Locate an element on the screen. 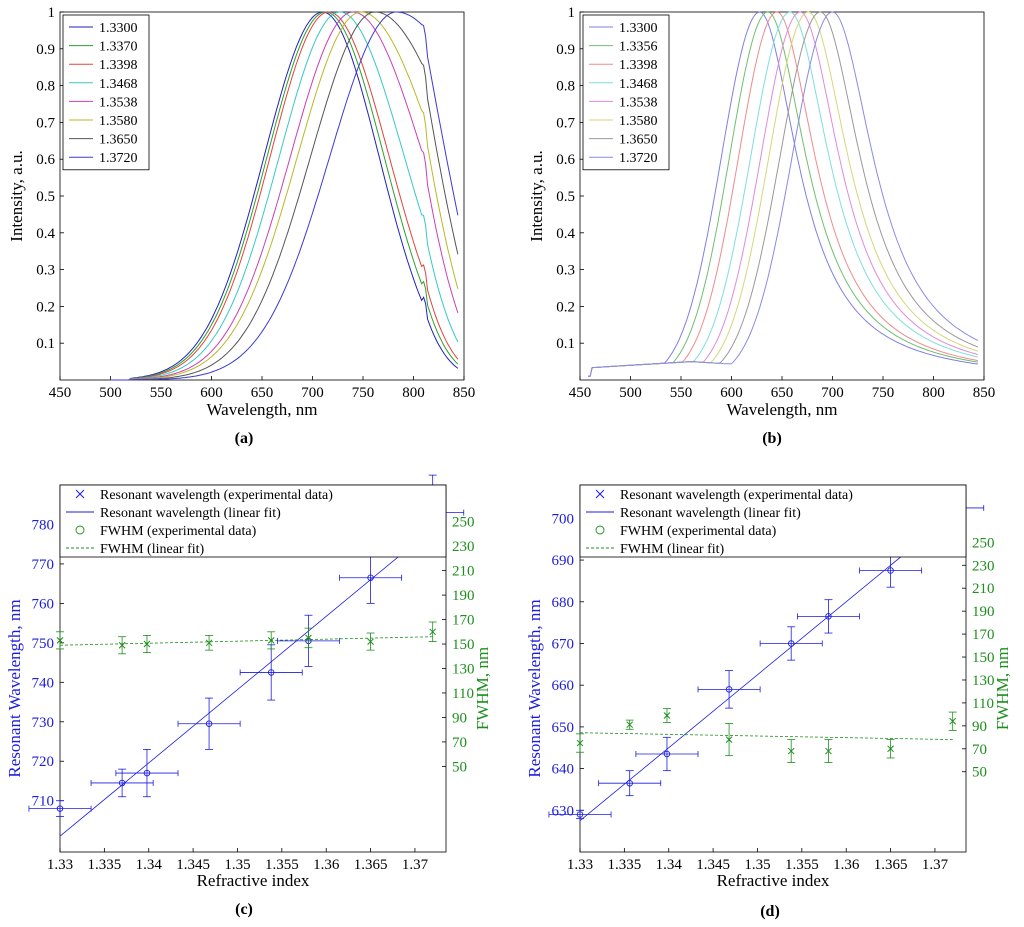  caption-a: (a) is located at coordinates (244, 438).